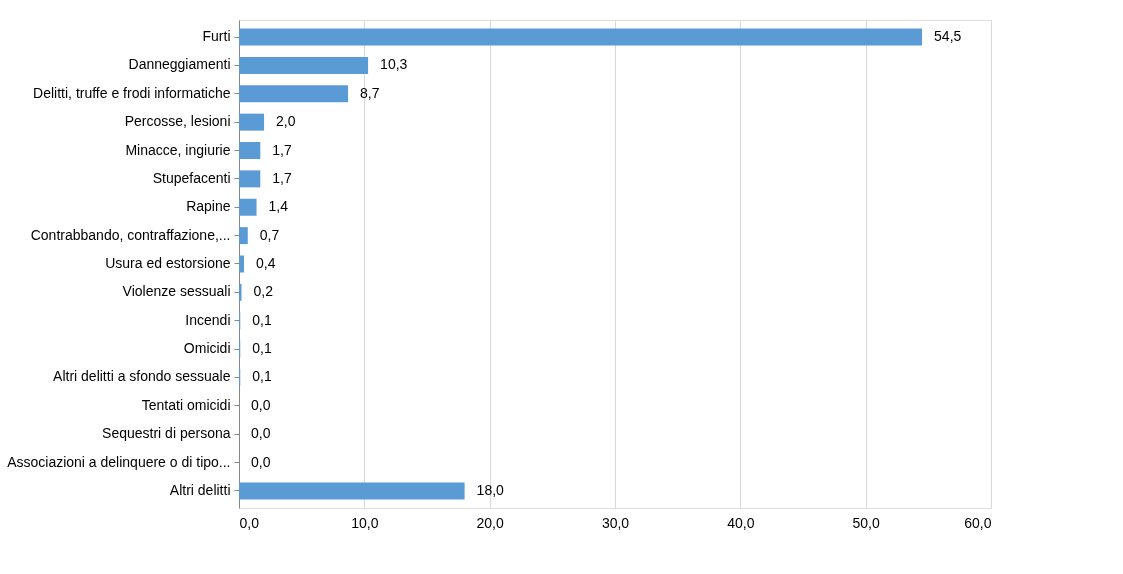  What do you see at coordinates (370, 92) in the screenshot?
I see `data-label: 8,7` at bounding box center [370, 92].